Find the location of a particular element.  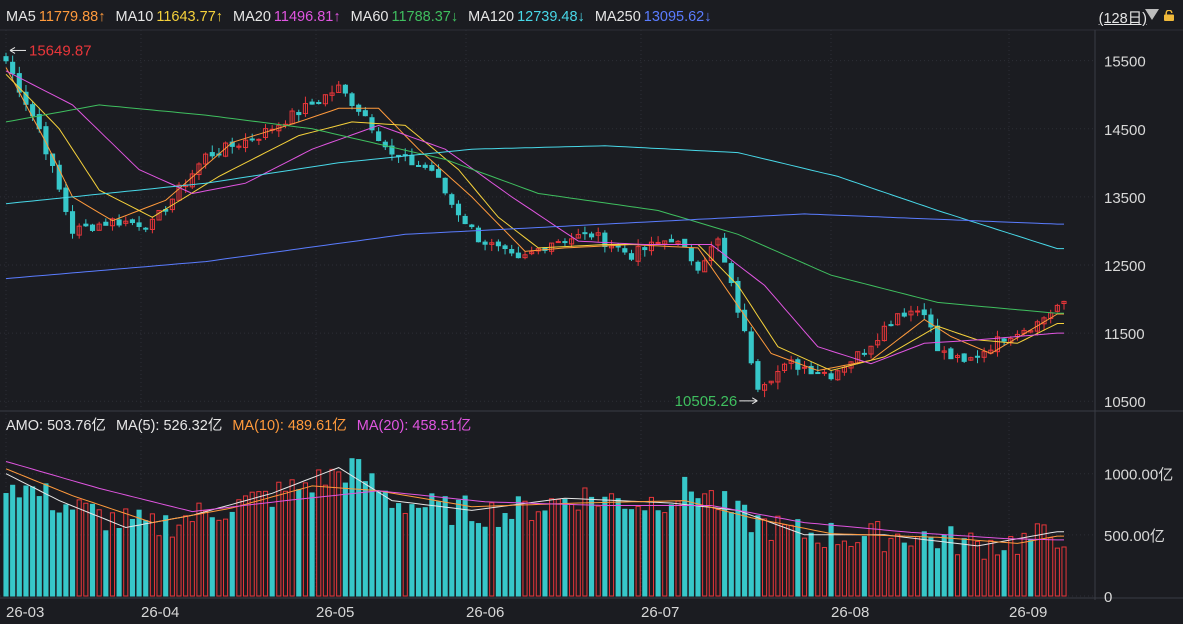

period-selector: (128日) is located at coordinates (1122, 19).